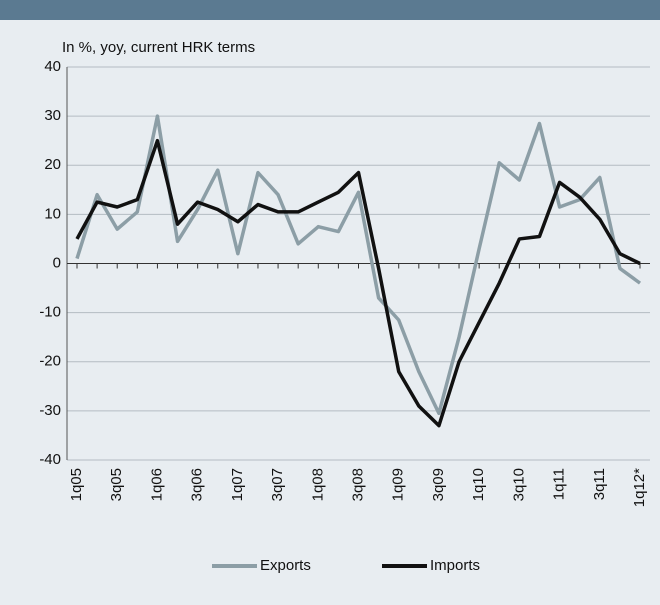  Describe the element at coordinates (156, 484) in the screenshot. I see `x-tick-label: 1q06` at that location.